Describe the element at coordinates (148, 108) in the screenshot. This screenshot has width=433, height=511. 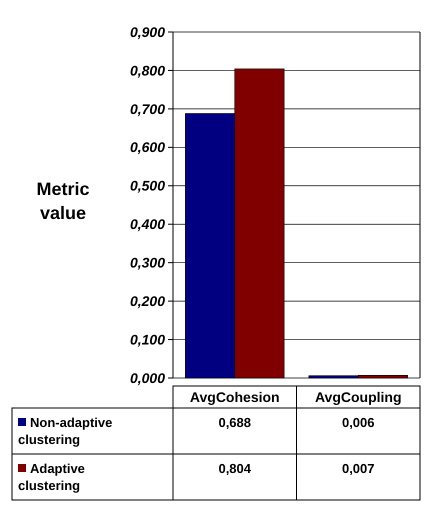
I see `y-tick-label: 0,700` at that location.